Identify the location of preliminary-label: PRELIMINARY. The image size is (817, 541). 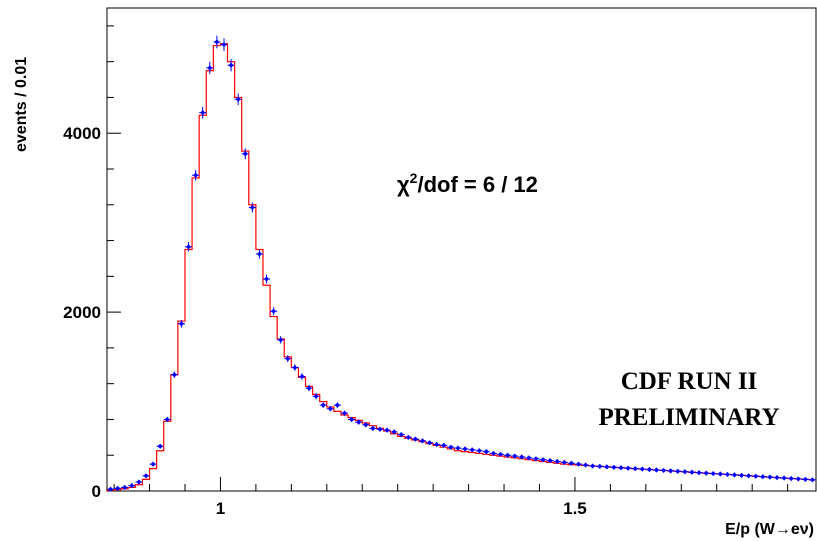
(688, 417).